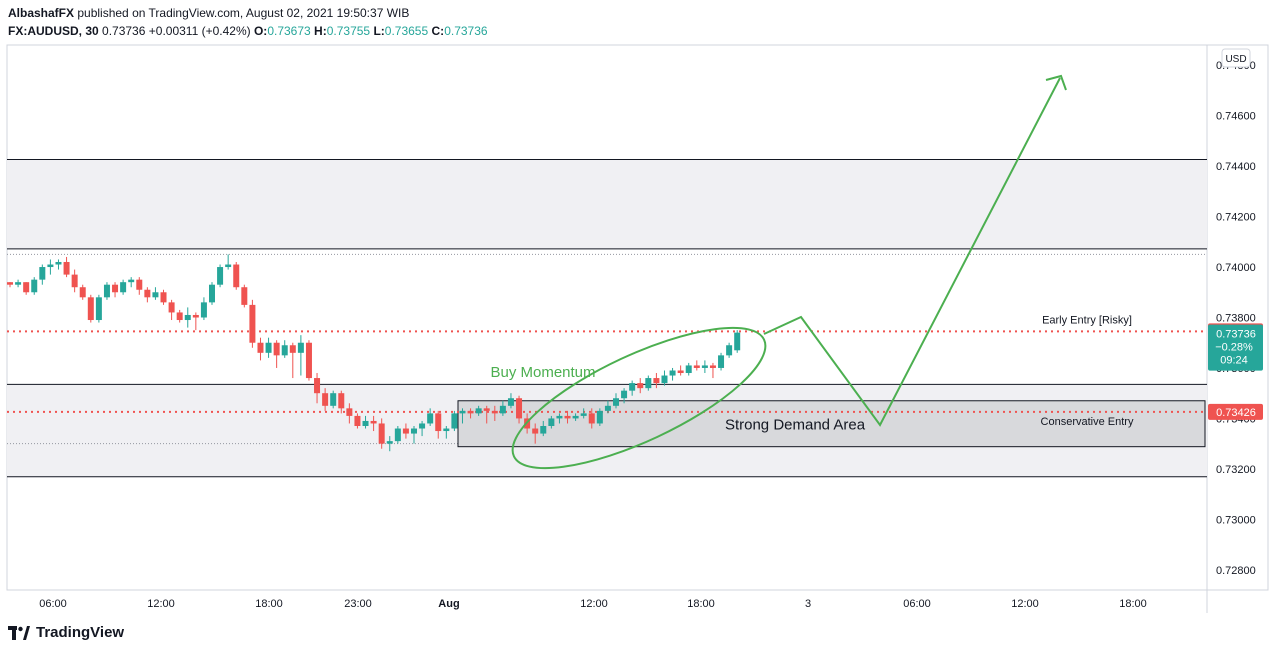 This screenshot has width=1274, height=653. What do you see at coordinates (448, 604) in the screenshot?
I see `time-tick-label: Aug` at bounding box center [448, 604].